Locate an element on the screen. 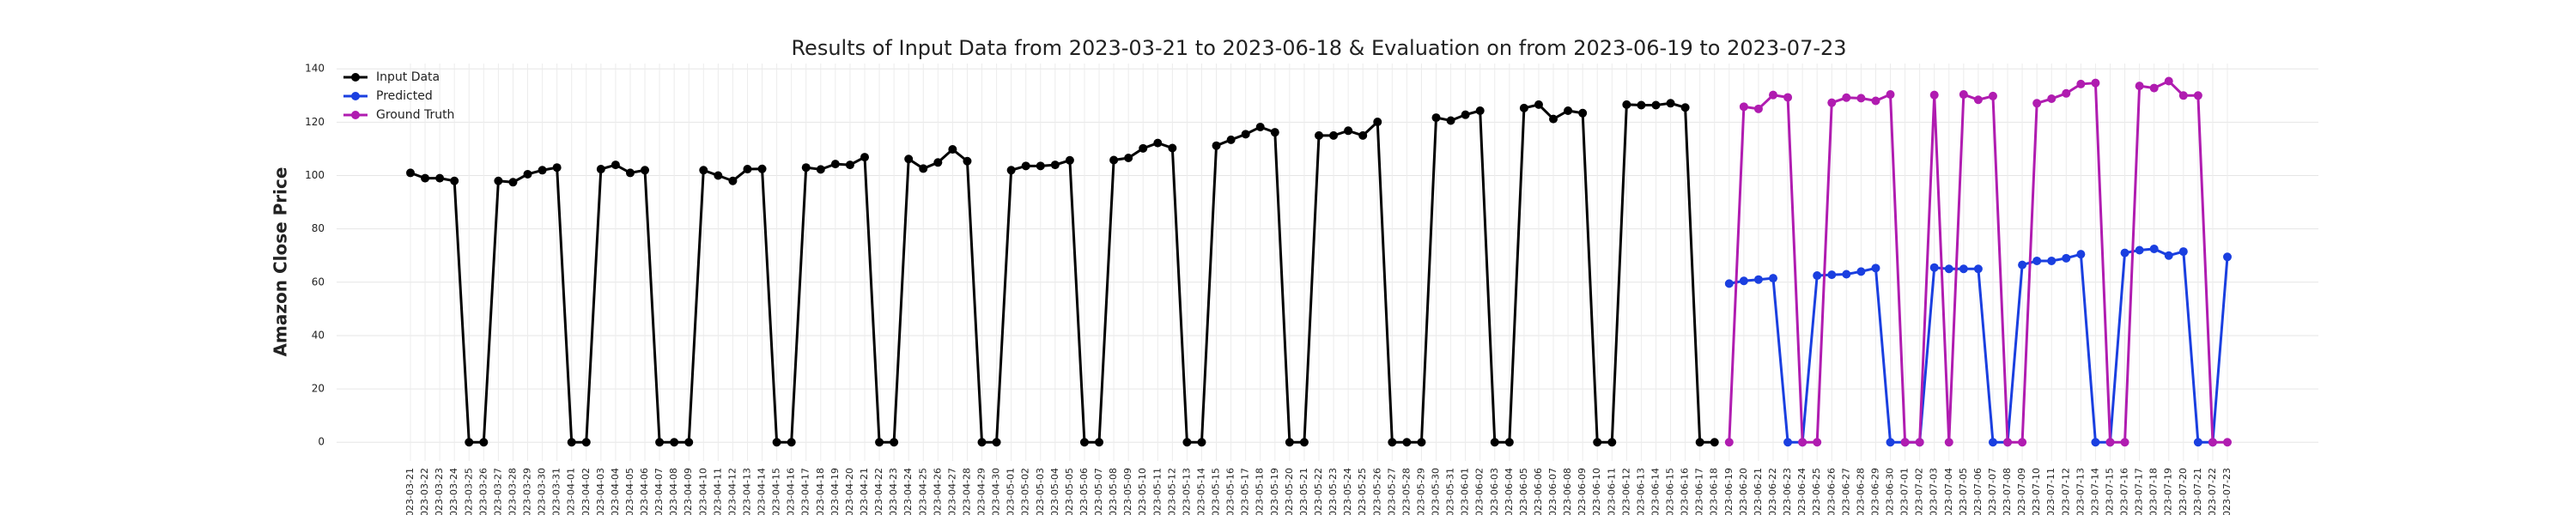 Image resolution: width=2576 pixels, height=515 pixels. x-tick-label: 2023-04-07 is located at coordinates (659, 491).